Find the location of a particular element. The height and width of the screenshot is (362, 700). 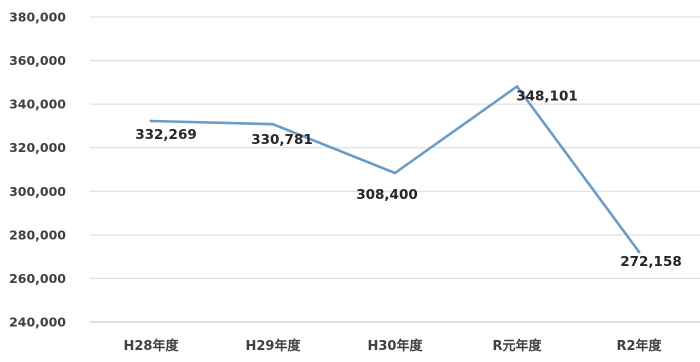

data-label: 330,781 is located at coordinates (282, 140).